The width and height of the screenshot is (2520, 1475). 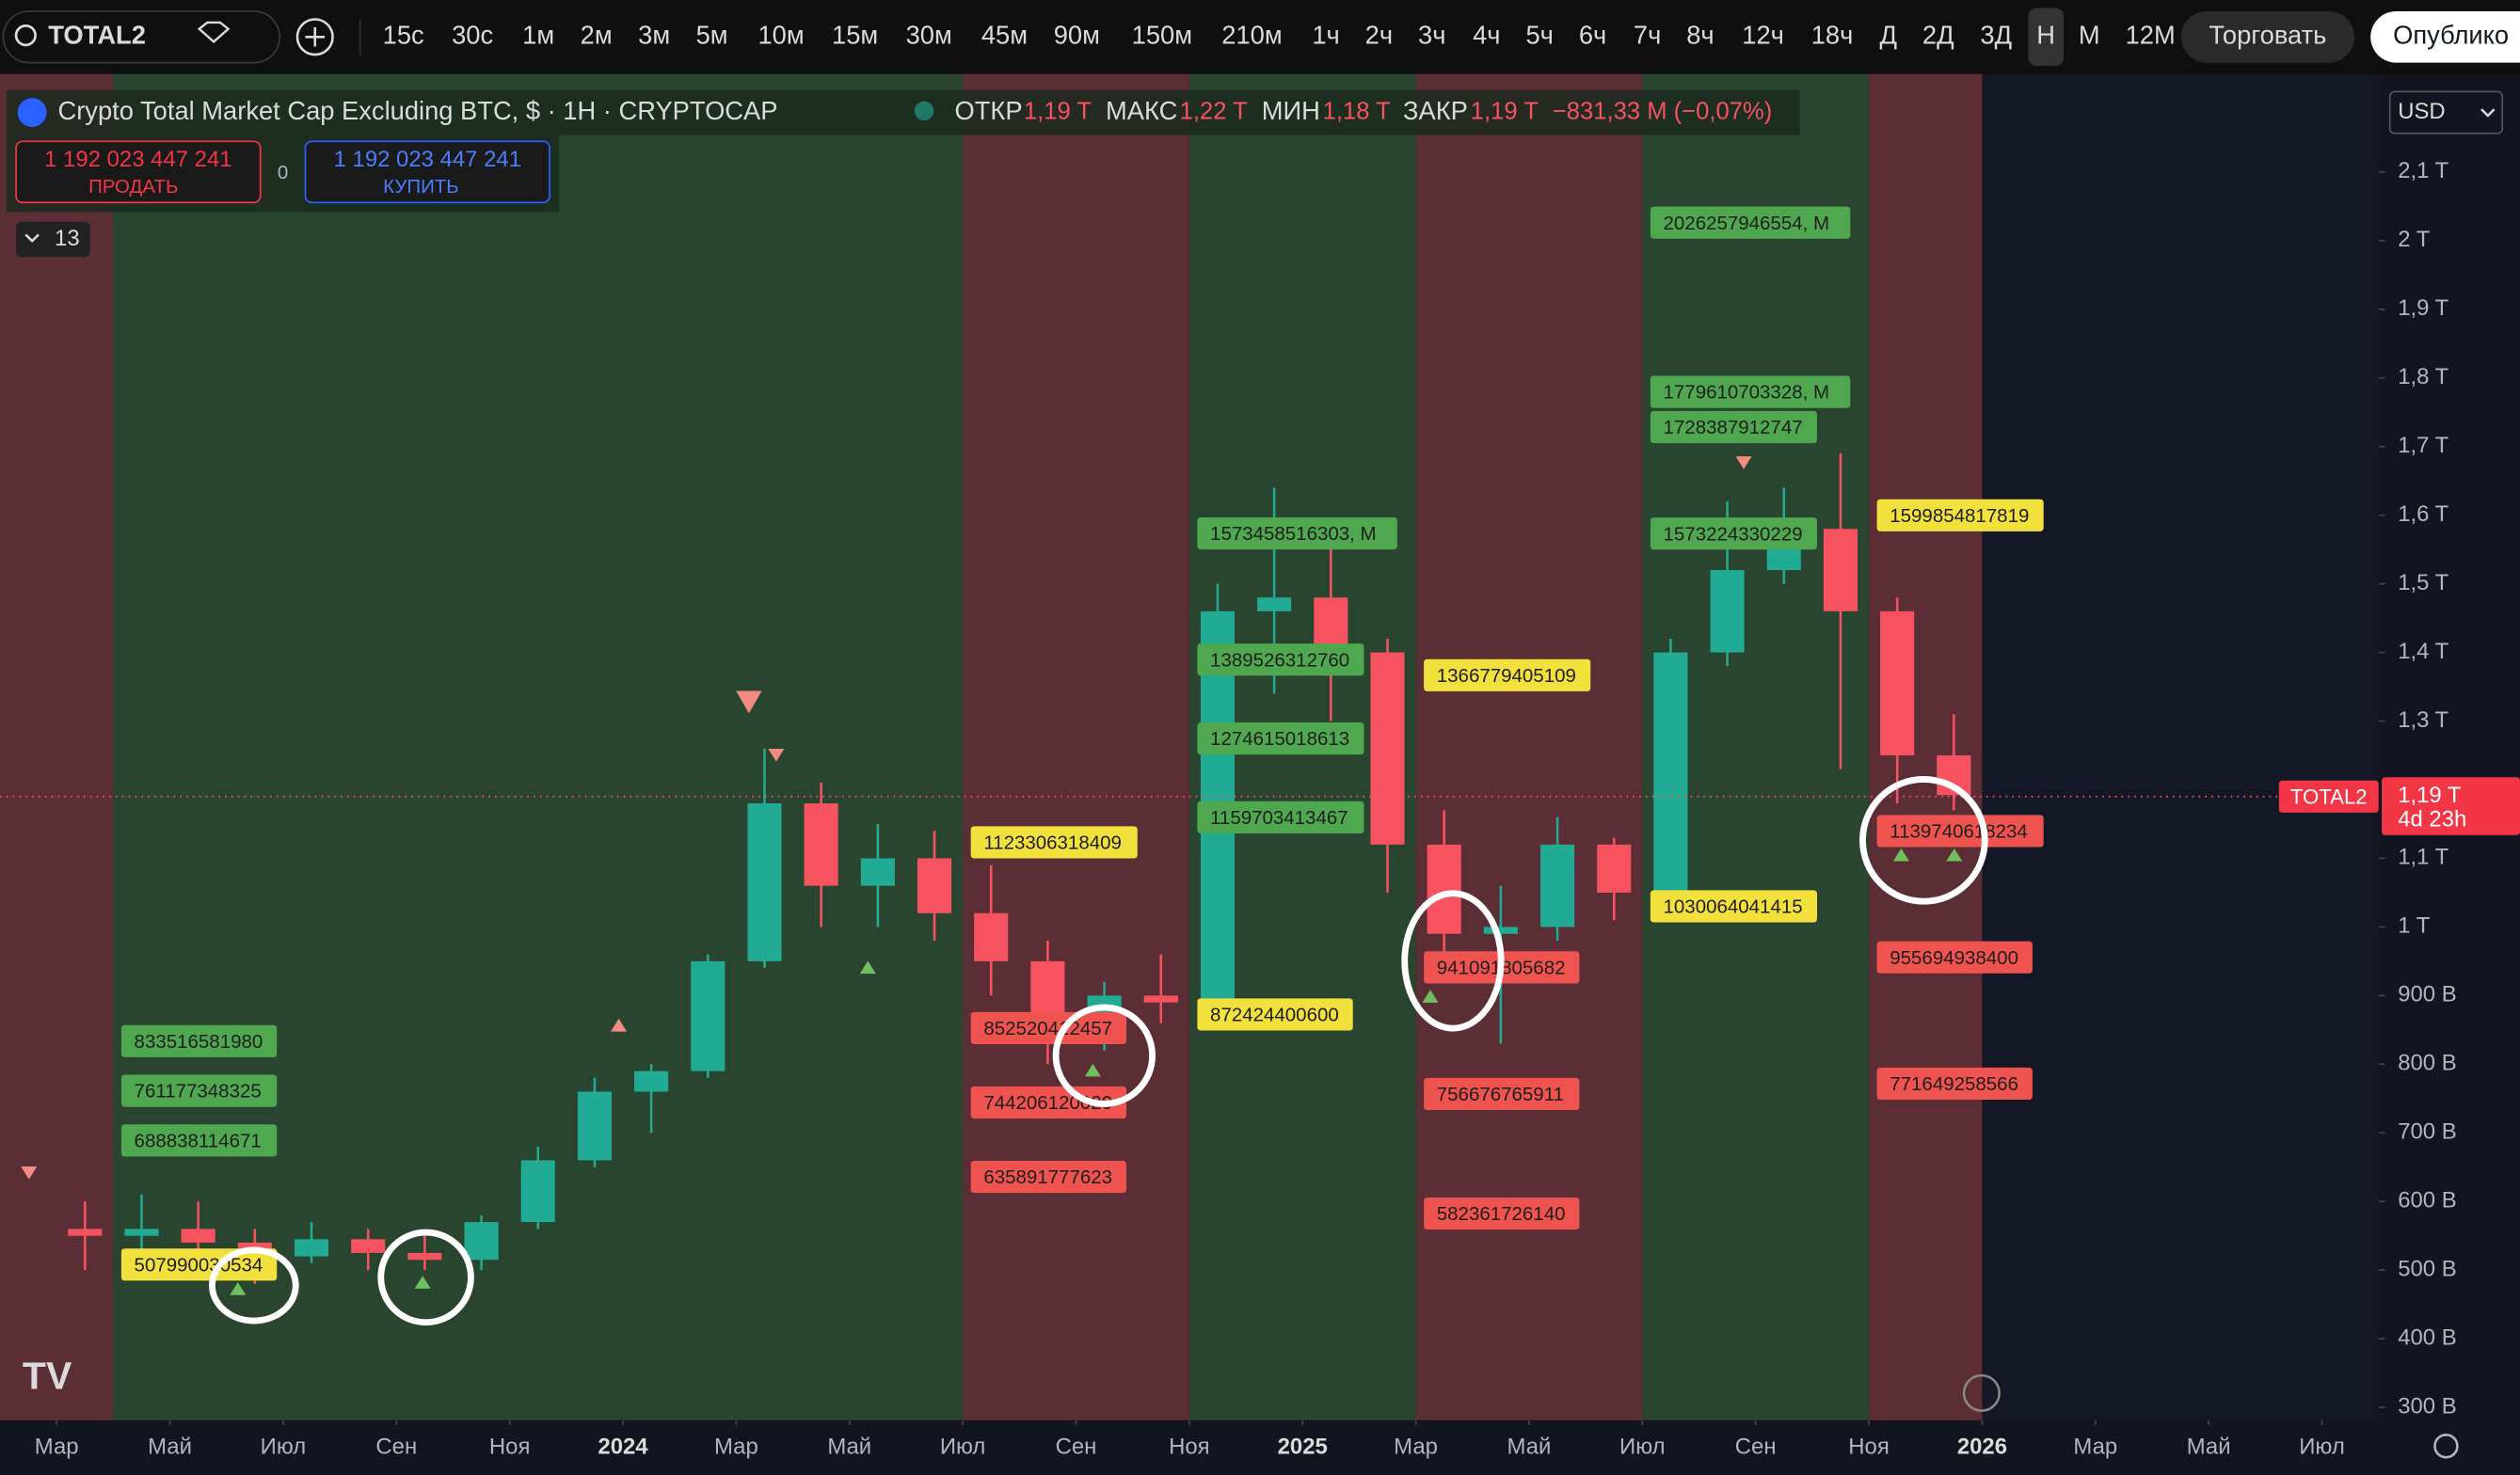 What do you see at coordinates (1162, 35) in the screenshot?
I see `interval: 150м` at bounding box center [1162, 35].